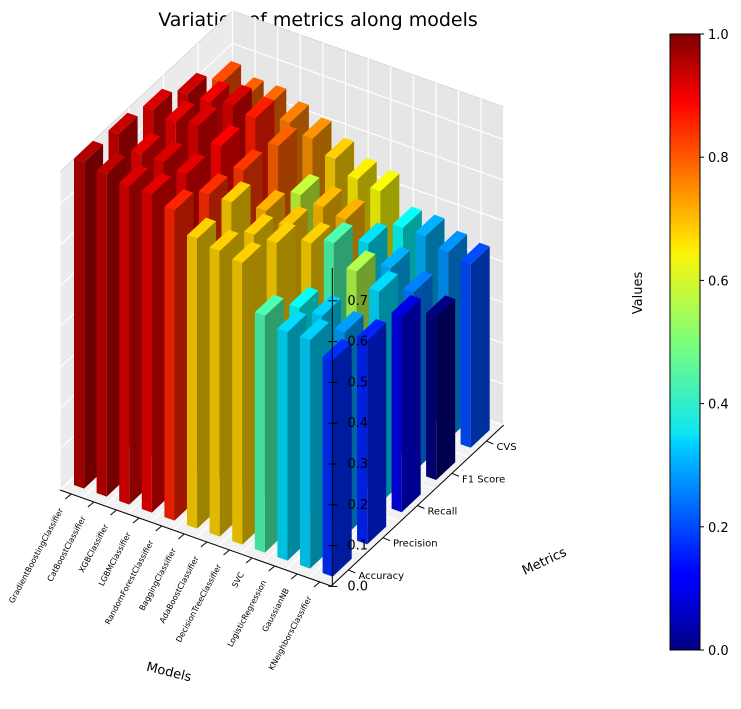  Describe the element at coordinates (506, 447) in the screenshot. I see `y-tick-label: CVS` at that location.